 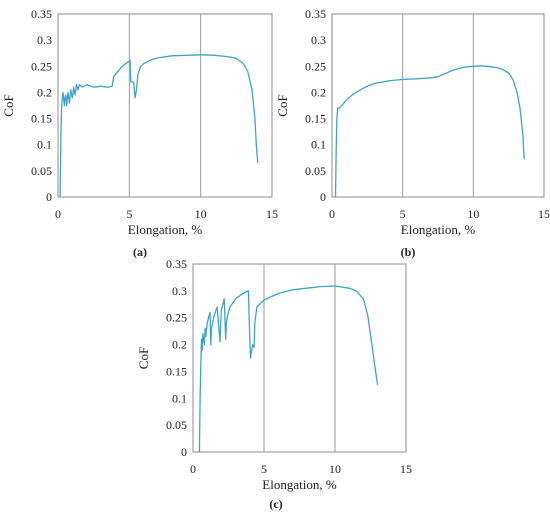 What do you see at coordinates (275, 504) in the screenshot?
I see `panel-label: (c)` at bounding box center [275, 504].